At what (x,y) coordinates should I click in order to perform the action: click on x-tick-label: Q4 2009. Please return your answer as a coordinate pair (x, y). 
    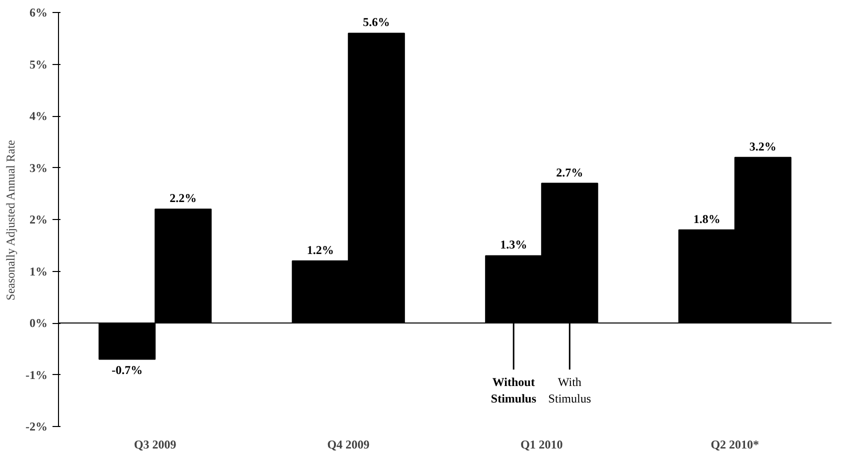
    Looking at the image, I should click on (348, 445).